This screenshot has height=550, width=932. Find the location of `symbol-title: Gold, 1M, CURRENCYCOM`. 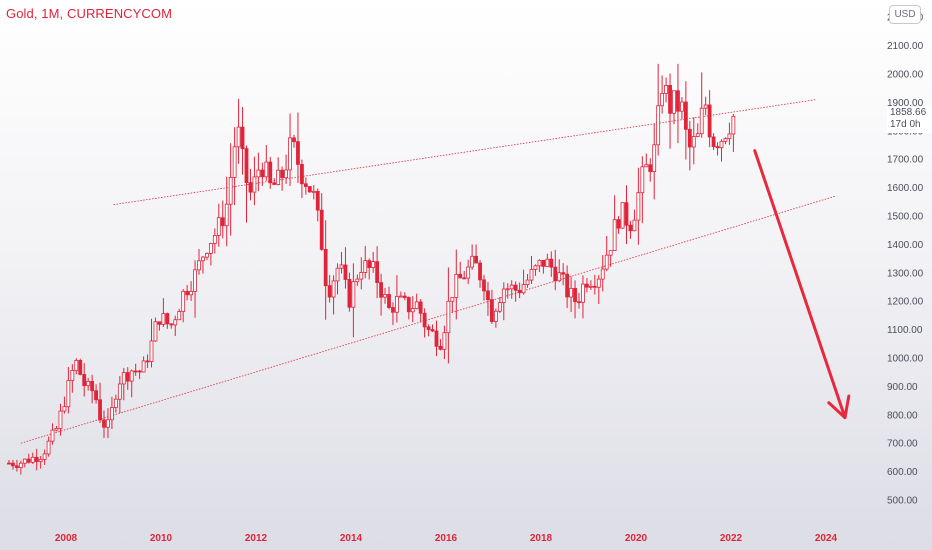

symbol-title: Gold, 1M, CURRENCYCOM is located at coordinates (89, 13).